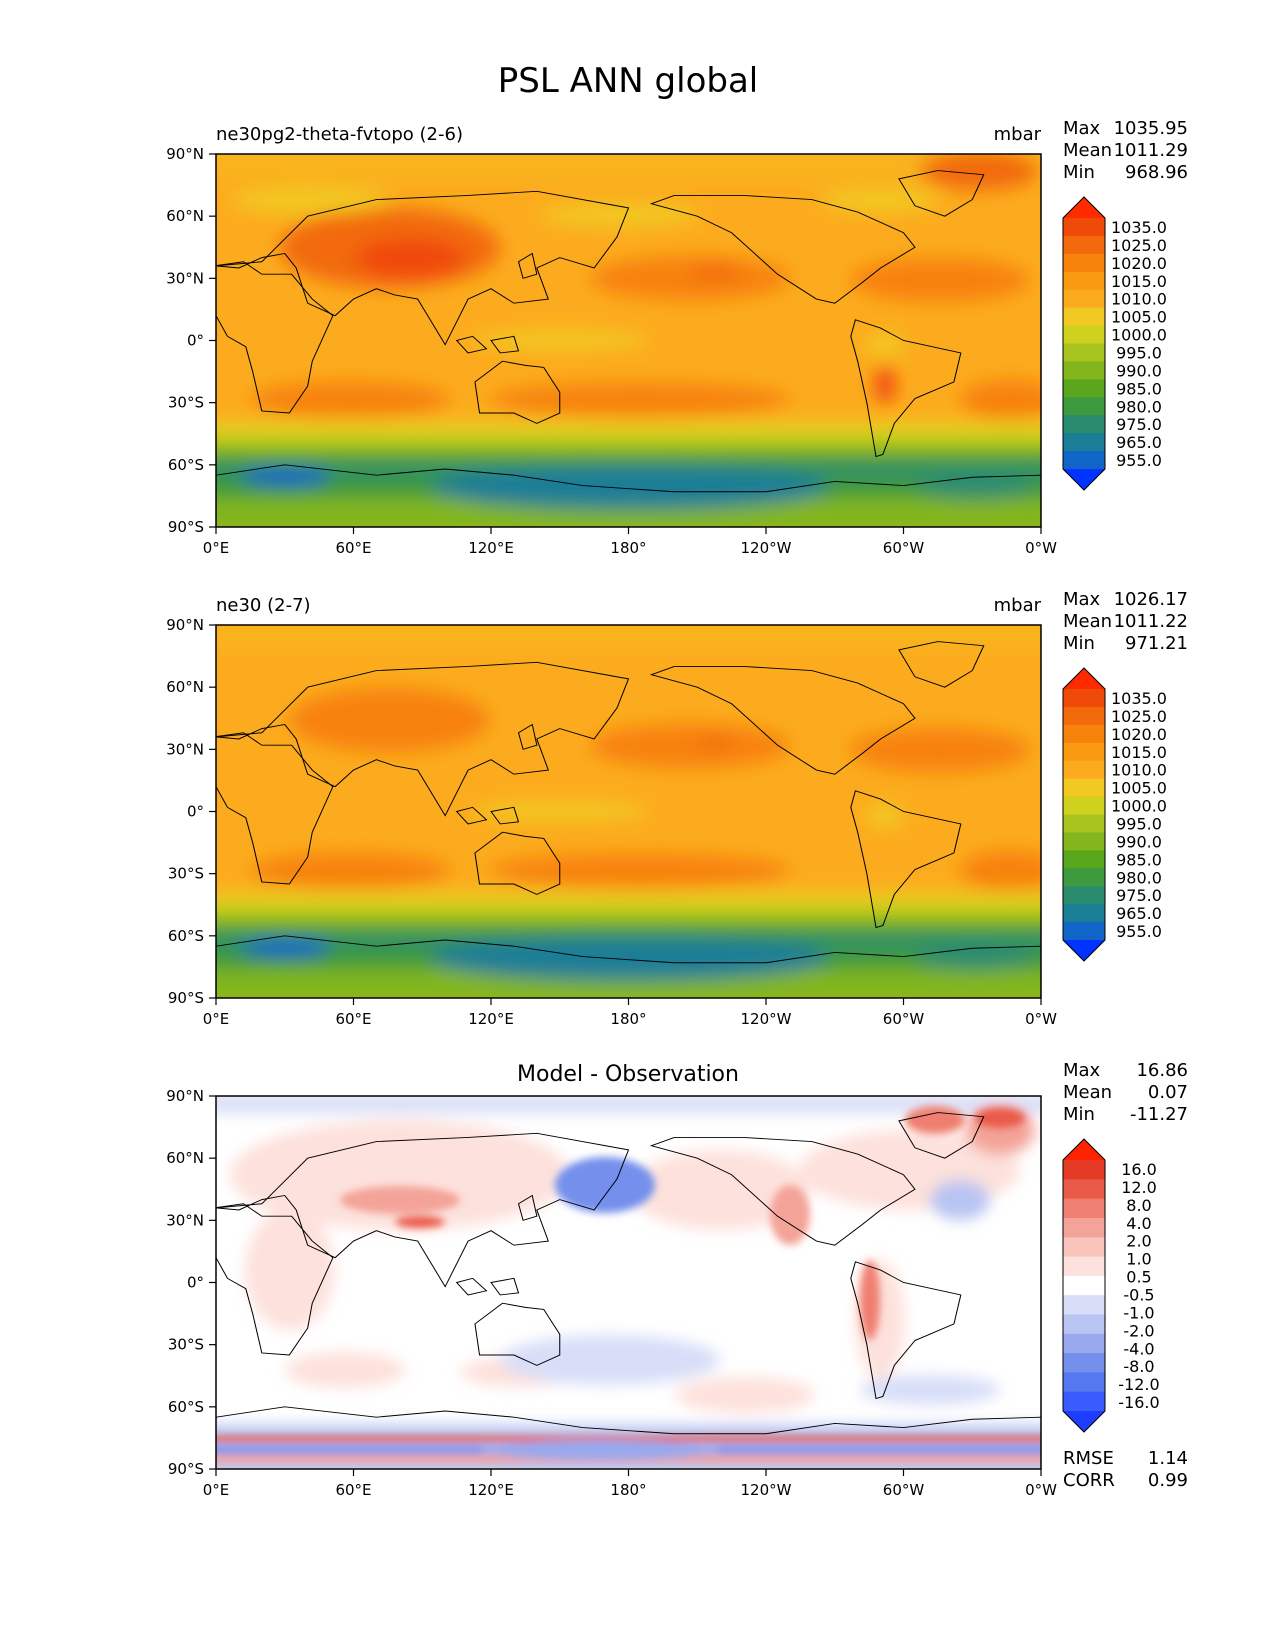  Describe the element at coordinates (1151, 128) in the screenshot. I see `panel-1-max-value: 1035.95` at that location.